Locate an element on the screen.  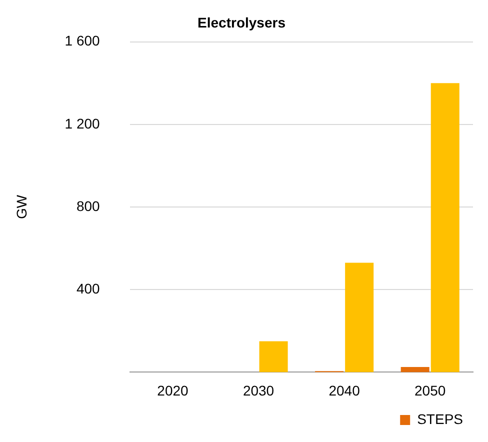
y-tick-label: 1 200 is located at coordinates (82, 123).